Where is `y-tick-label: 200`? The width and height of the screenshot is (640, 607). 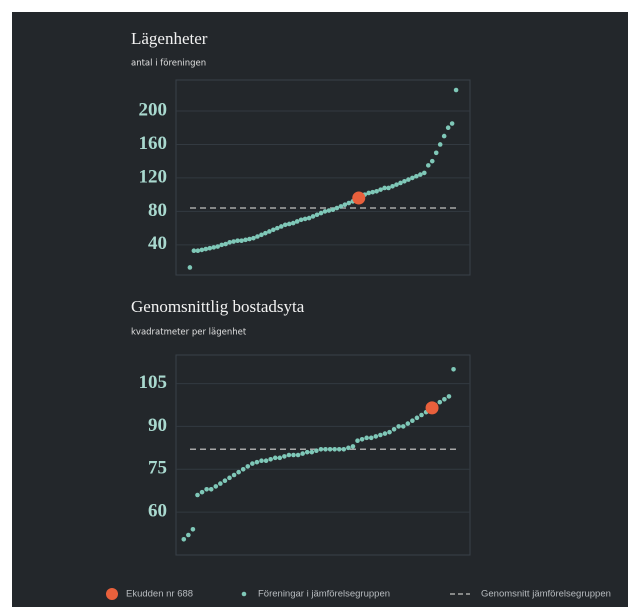
y-tick-label: 200 is located at coordinates (153, 109).